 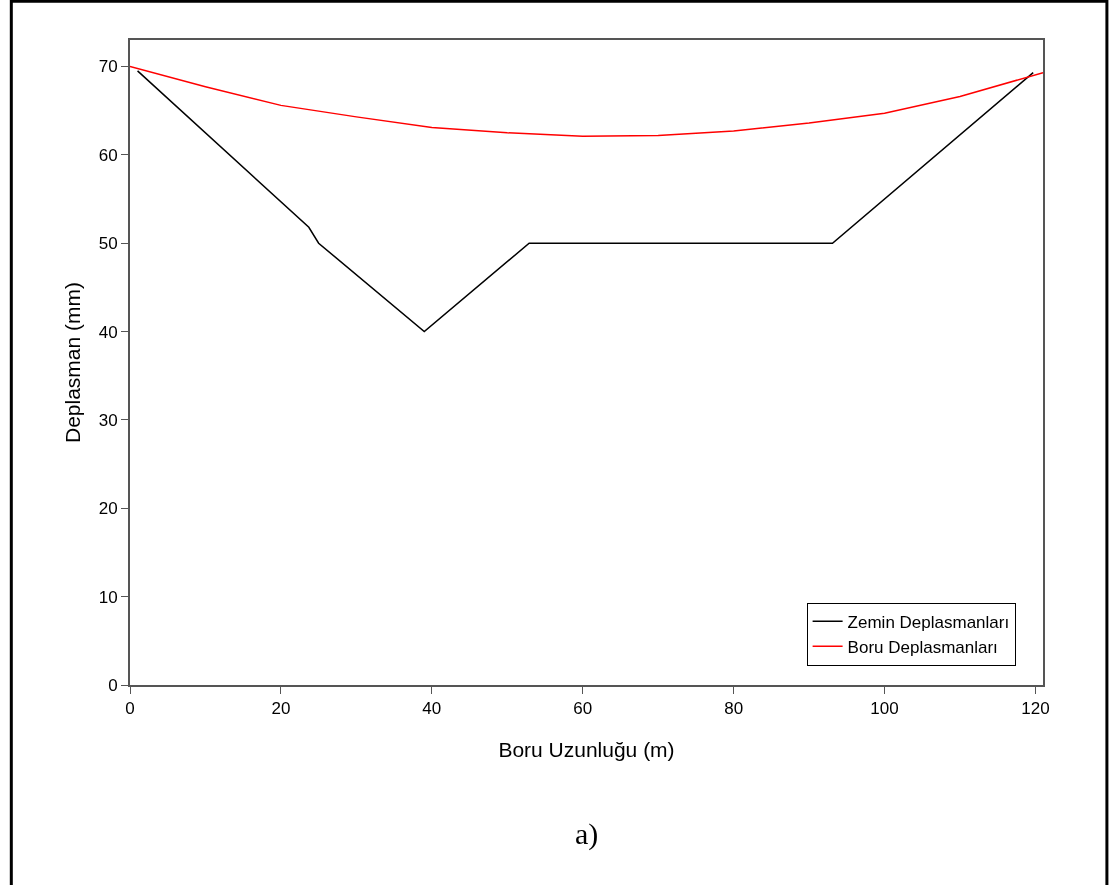 What do you see at coordinates (432, 709) in the screenshot?
I see `x-tick-label: 40` at bounding box center [432, 709].